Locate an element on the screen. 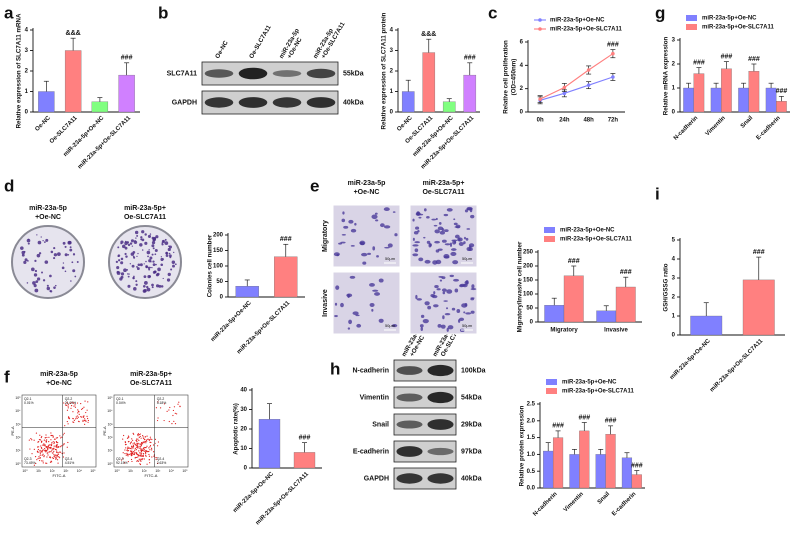  flow-tick: 10⁰ is located at coordinates (18, 464).